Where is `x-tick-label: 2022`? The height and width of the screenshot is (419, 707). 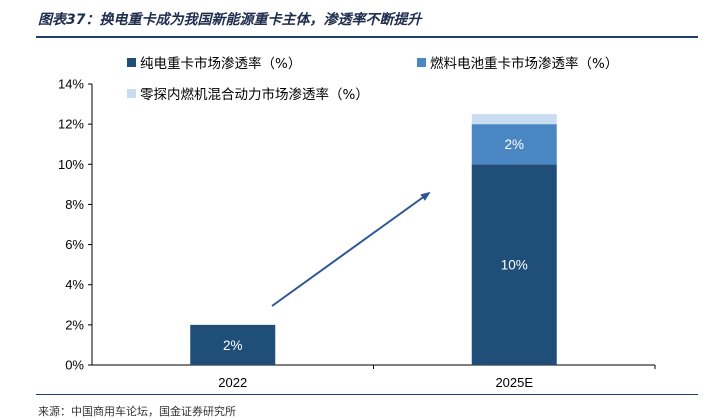 x-tick-label: 2022 is located at coordinates (232, 382).